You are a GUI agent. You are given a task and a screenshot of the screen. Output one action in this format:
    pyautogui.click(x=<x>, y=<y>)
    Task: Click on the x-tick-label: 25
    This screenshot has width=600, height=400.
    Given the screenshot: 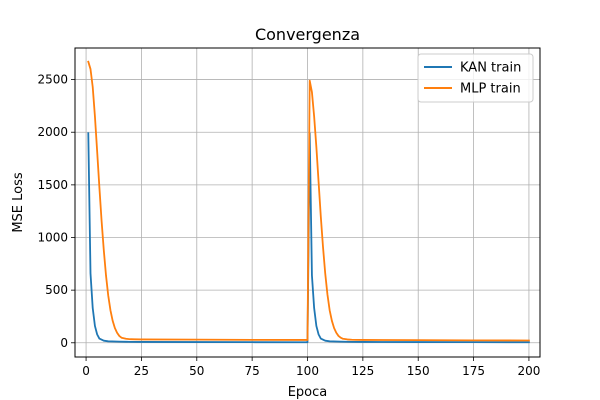 What is the action you would take?
    pyautogui.click(x=141, y=371)
    